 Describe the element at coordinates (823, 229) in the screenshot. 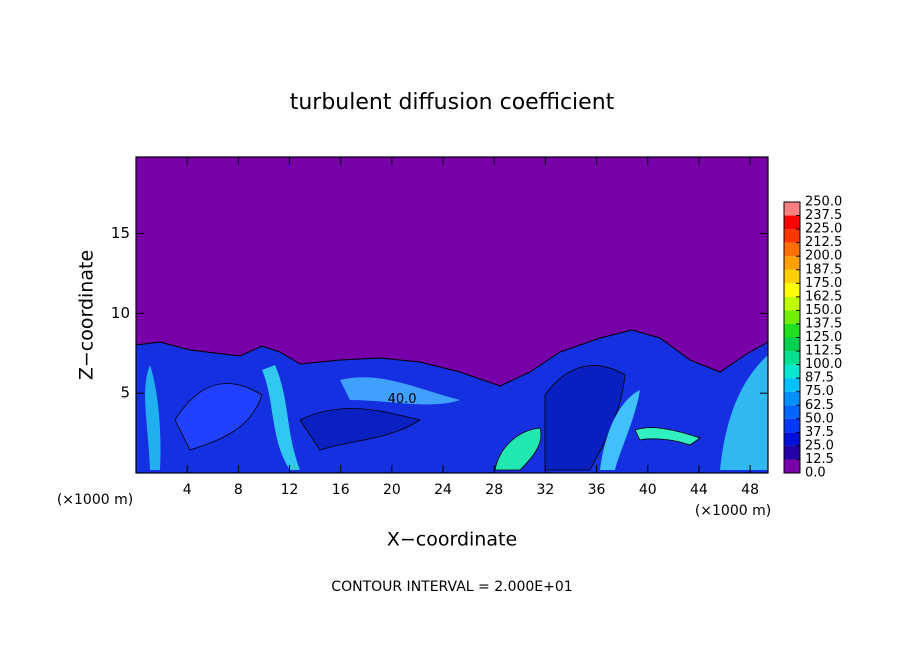

I see `colorbar-label: 225.0` at that location.